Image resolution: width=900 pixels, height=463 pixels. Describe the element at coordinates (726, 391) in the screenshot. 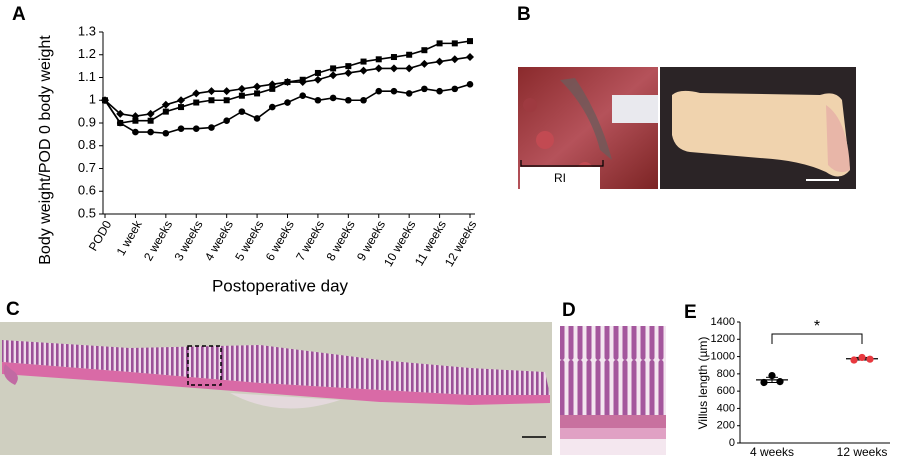

I see `y-tick-label: 600` at that location.